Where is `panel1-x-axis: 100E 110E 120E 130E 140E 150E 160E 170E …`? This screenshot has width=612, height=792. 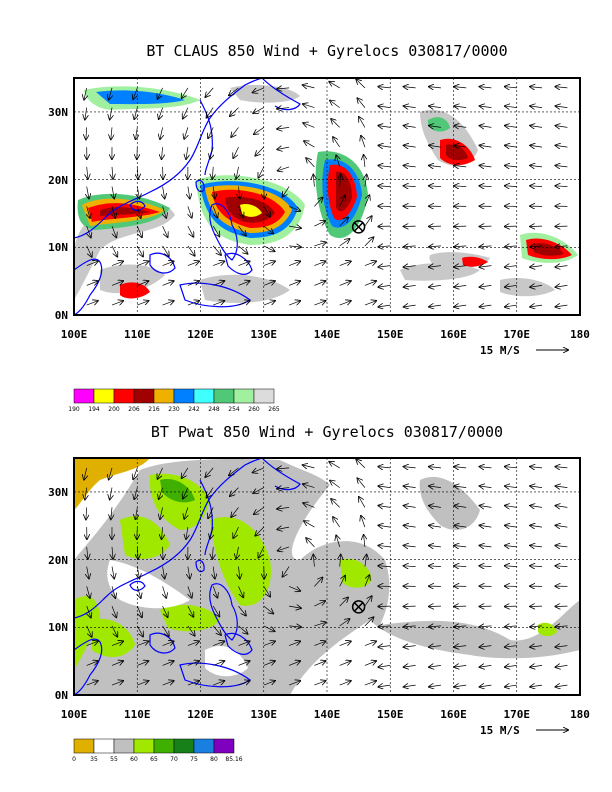
panel1-x-axis: 100E 110E 120E 130E 140E 150E 160E 170E … is located at coordinates (325, 334).